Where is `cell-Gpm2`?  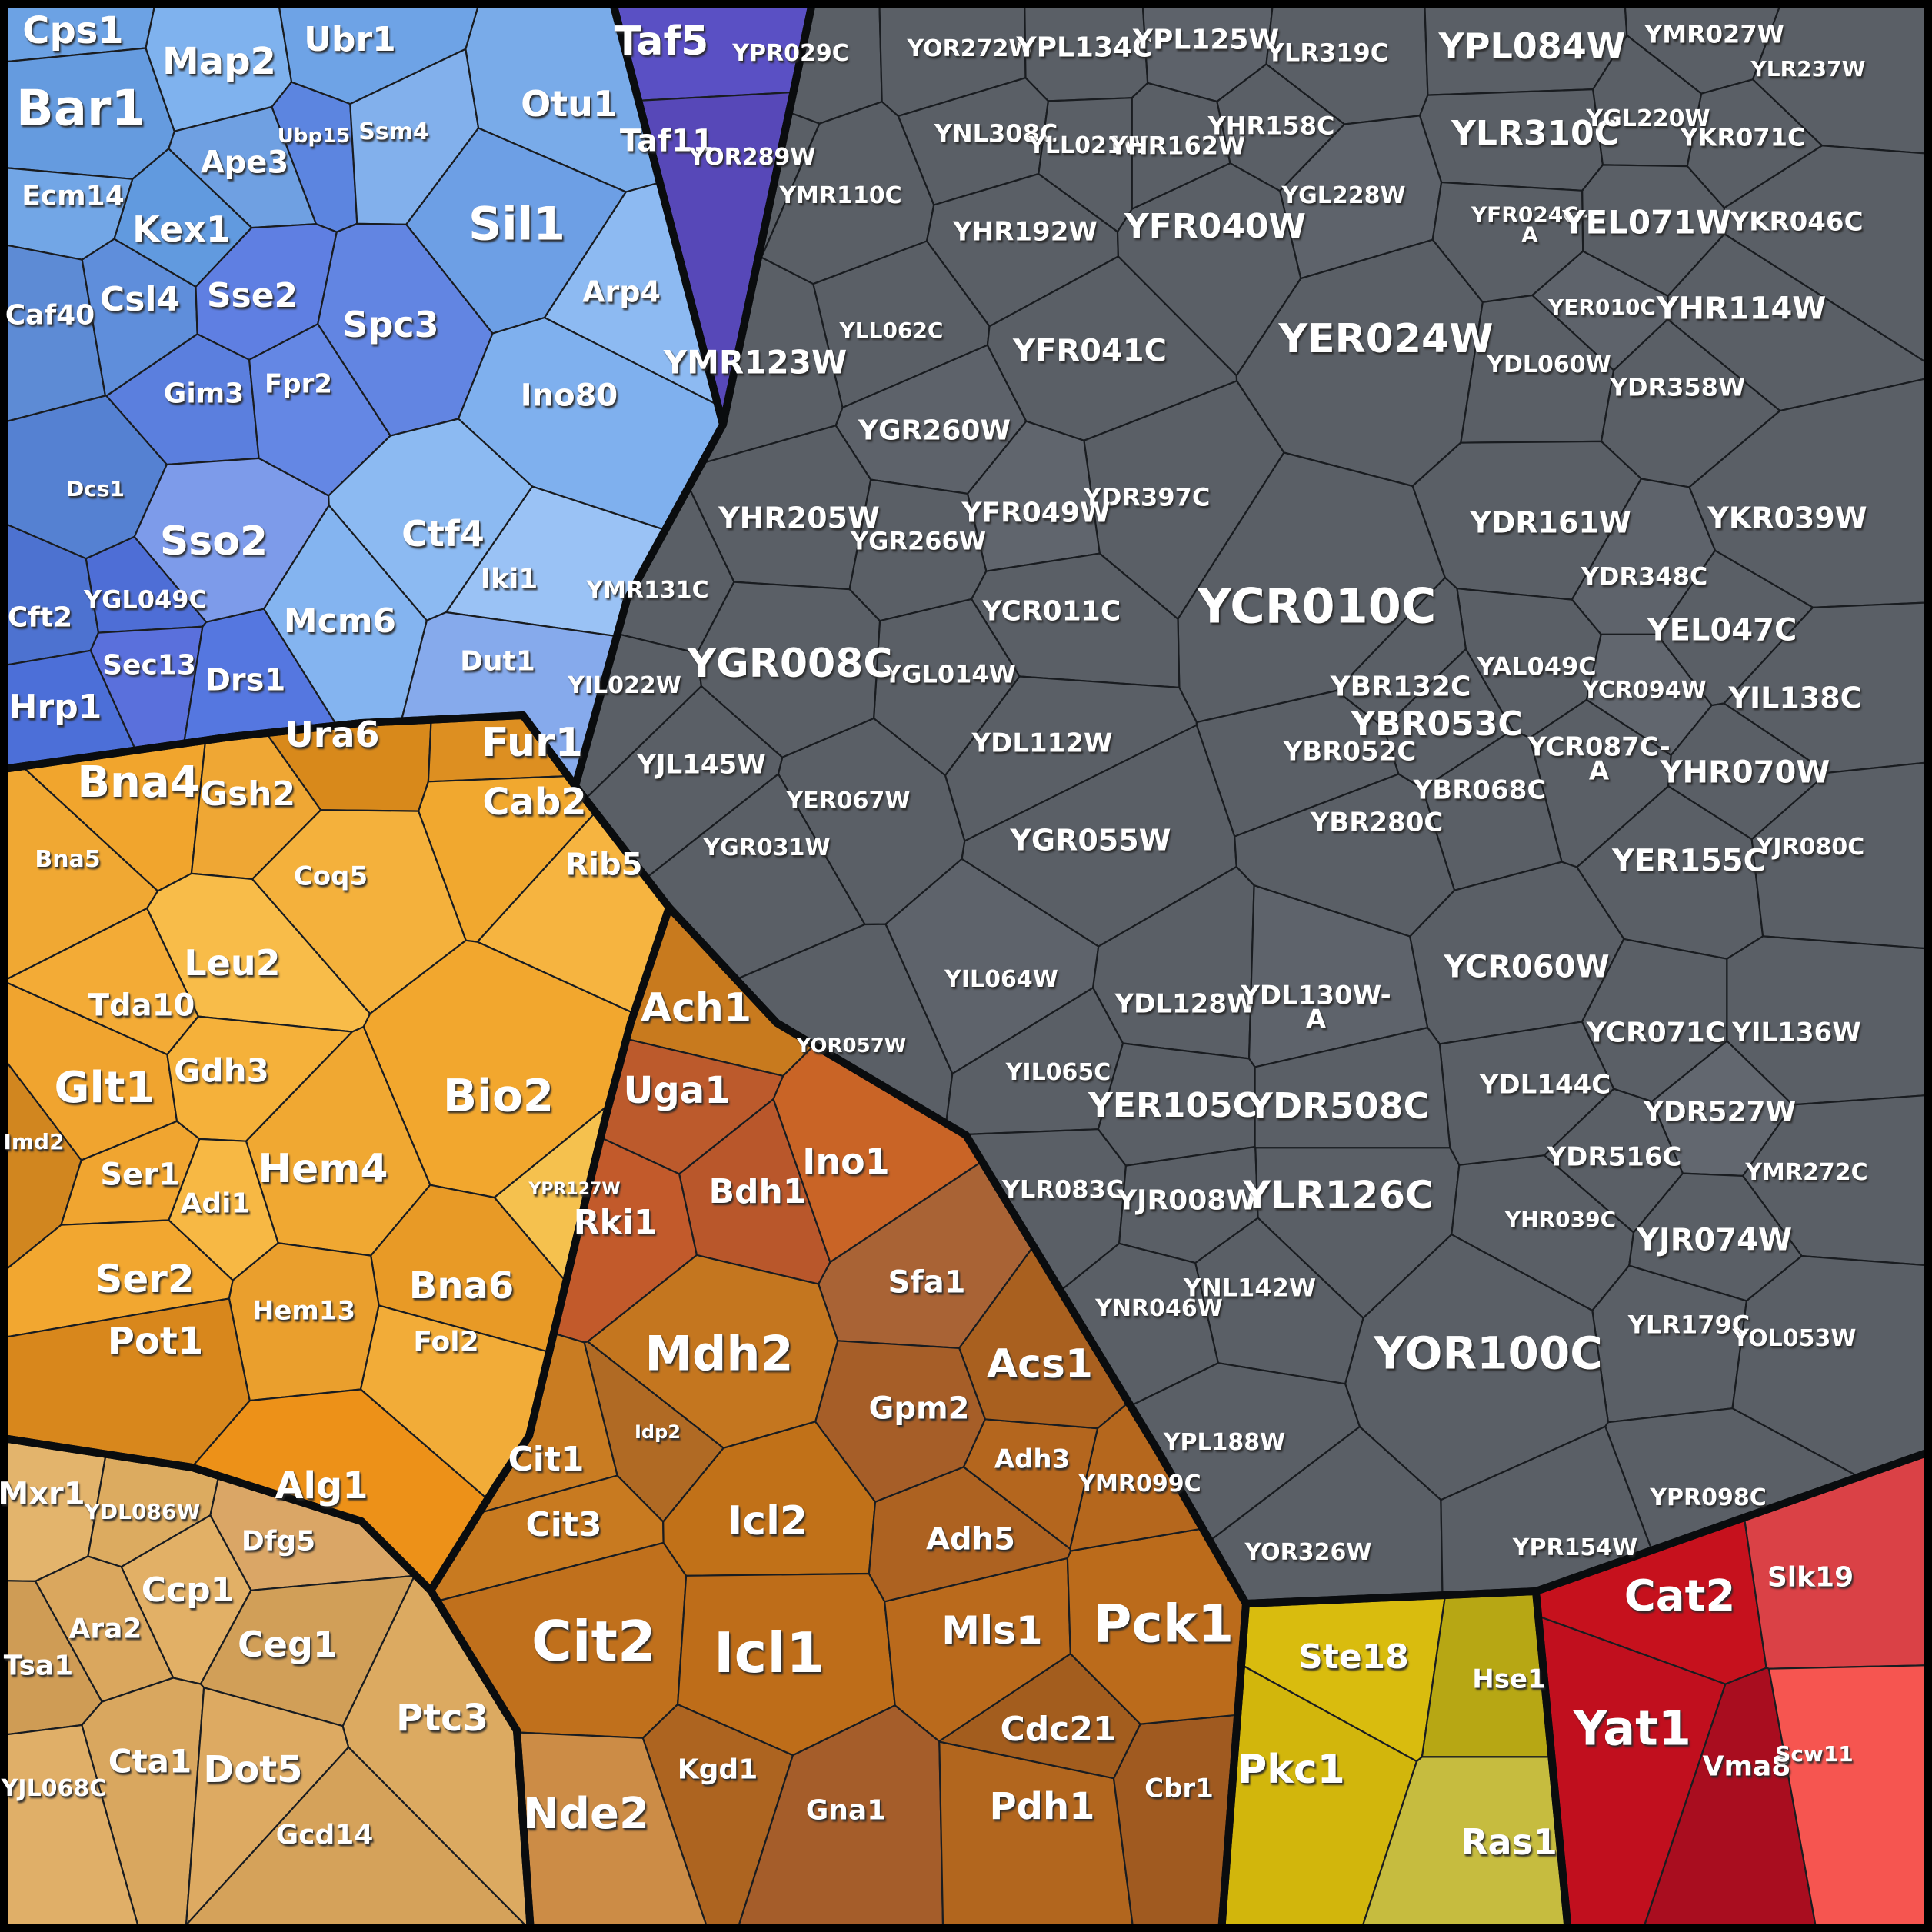 cell-Gpm2 is located at coordinates (900, 1421).